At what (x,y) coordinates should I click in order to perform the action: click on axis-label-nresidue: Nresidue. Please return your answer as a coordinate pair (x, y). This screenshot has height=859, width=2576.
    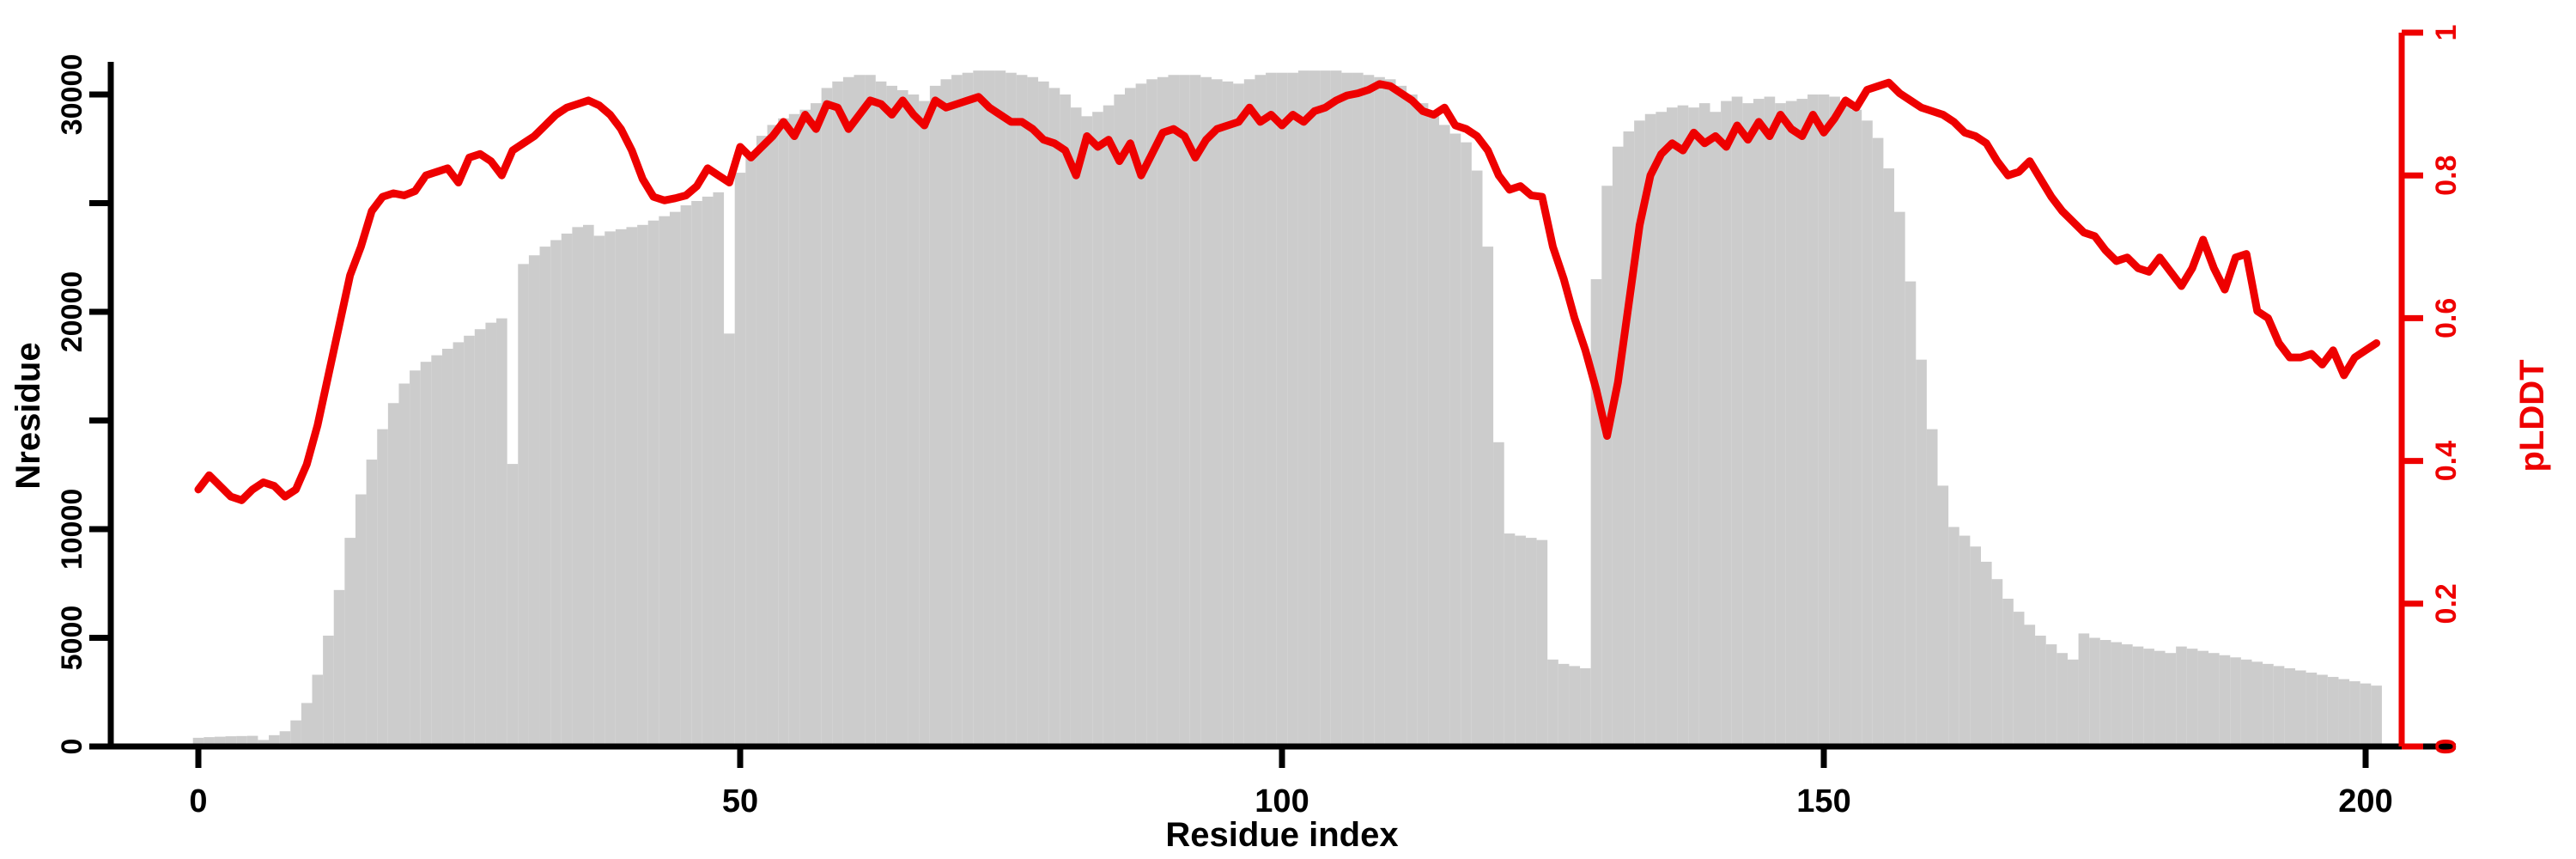
    Looking at the image, I should click on (28, 416).